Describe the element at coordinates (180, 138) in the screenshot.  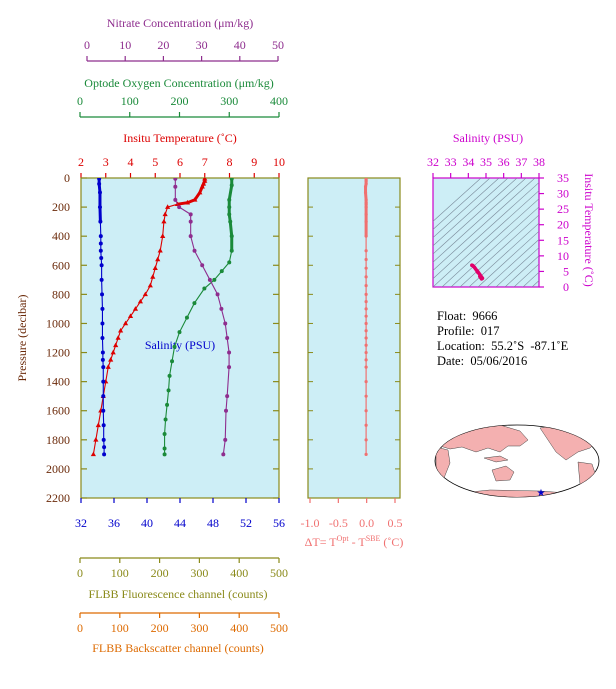
I see `temperature-axis-label: Insitu Temperature (˚C)` at that location.